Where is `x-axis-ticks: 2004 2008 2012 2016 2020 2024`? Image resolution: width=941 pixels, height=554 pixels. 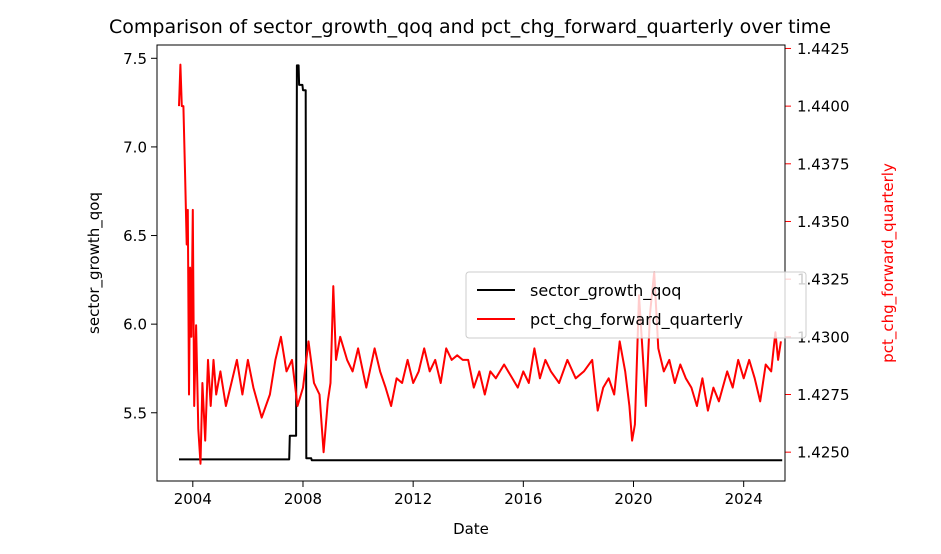
x-axis-ticks: 2004 2008 2012 2016 2020 2024 is located at coordinates (468, 494).